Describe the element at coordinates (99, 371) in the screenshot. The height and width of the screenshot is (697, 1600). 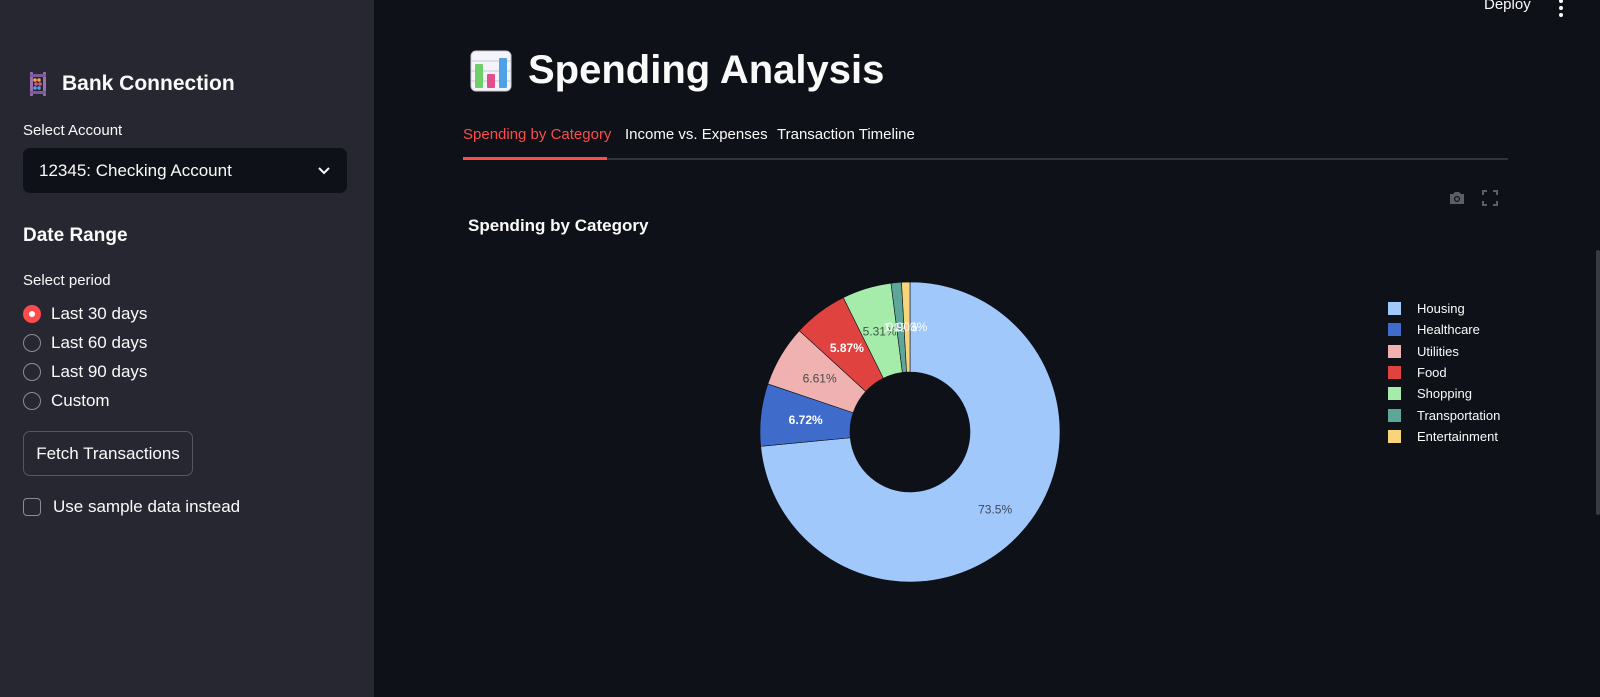
I see `radio-label: Last 90 days` at that location.